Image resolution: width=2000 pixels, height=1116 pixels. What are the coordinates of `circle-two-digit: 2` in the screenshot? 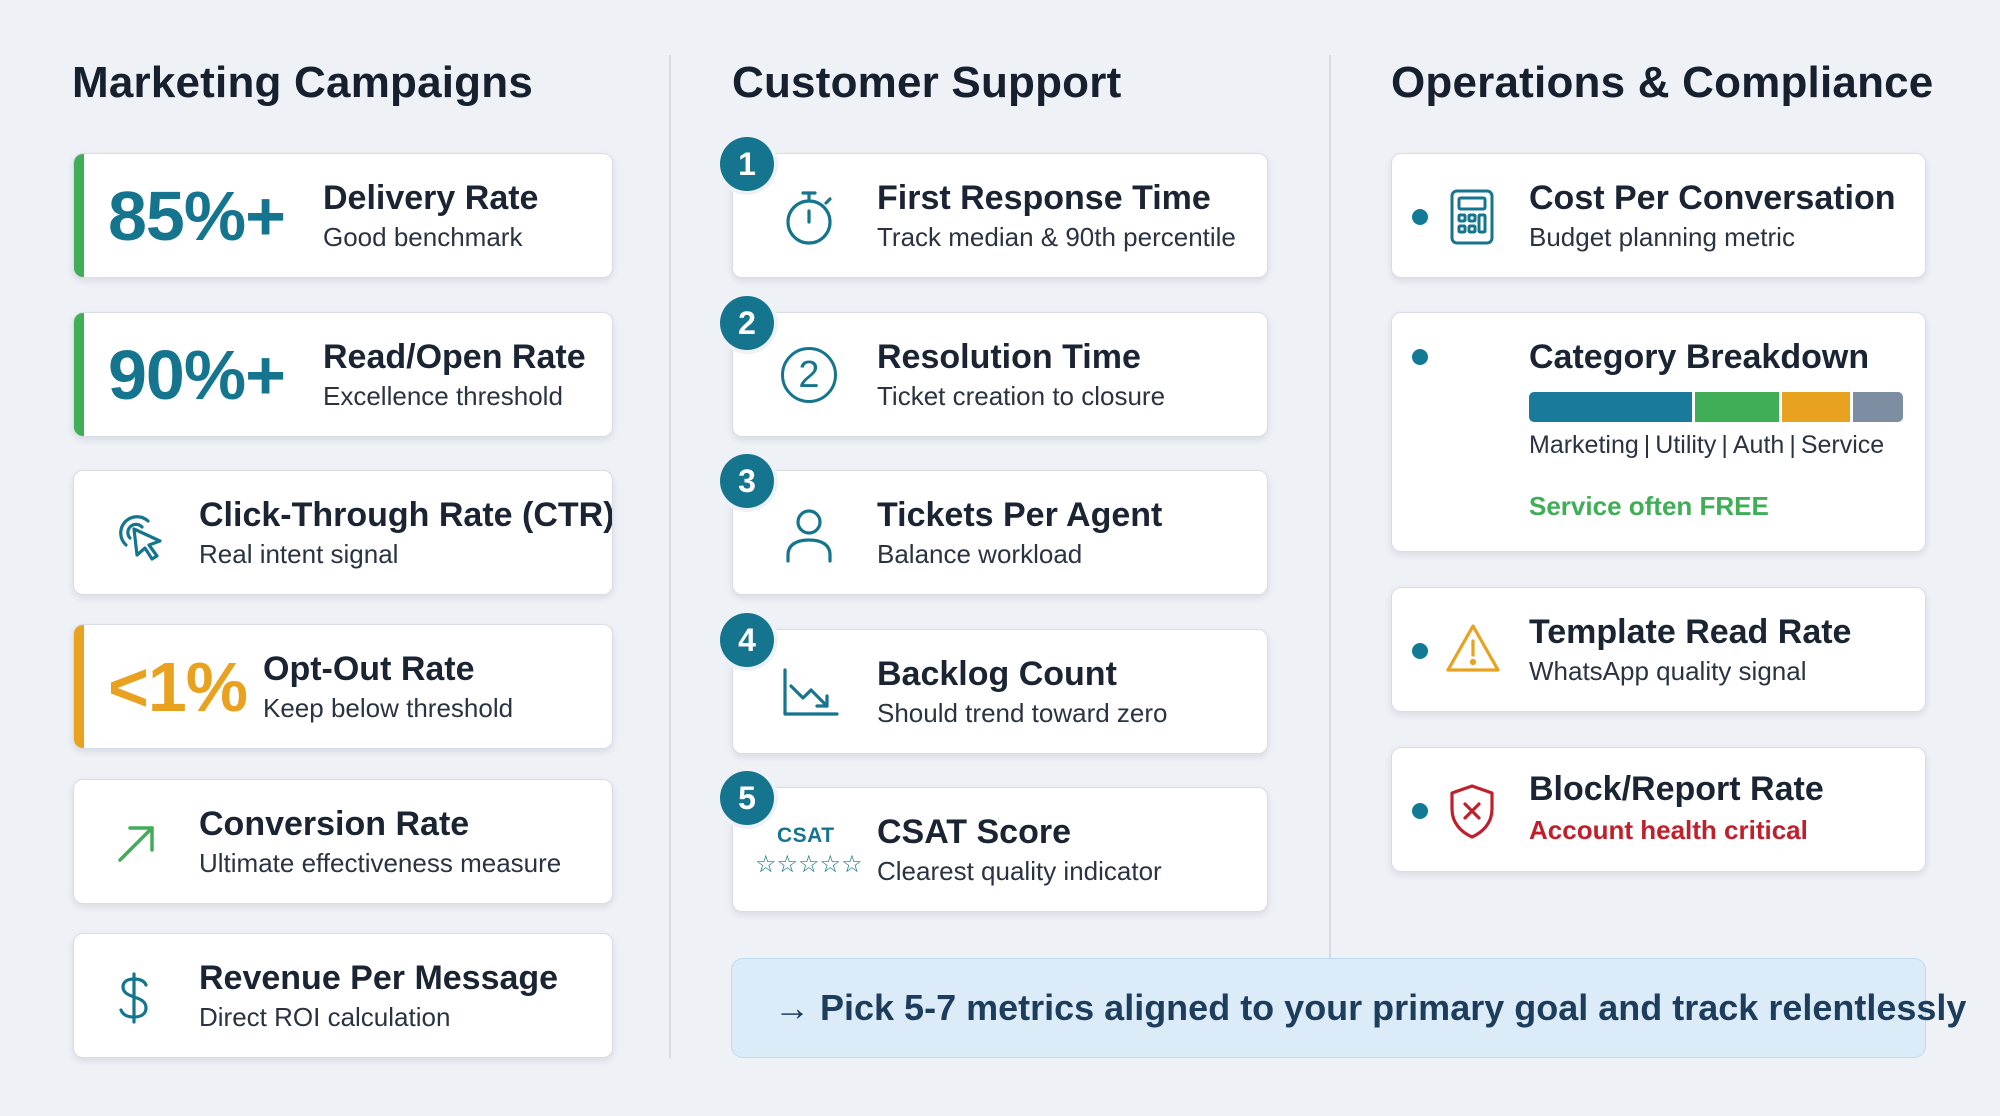 It's located at (809, 375).